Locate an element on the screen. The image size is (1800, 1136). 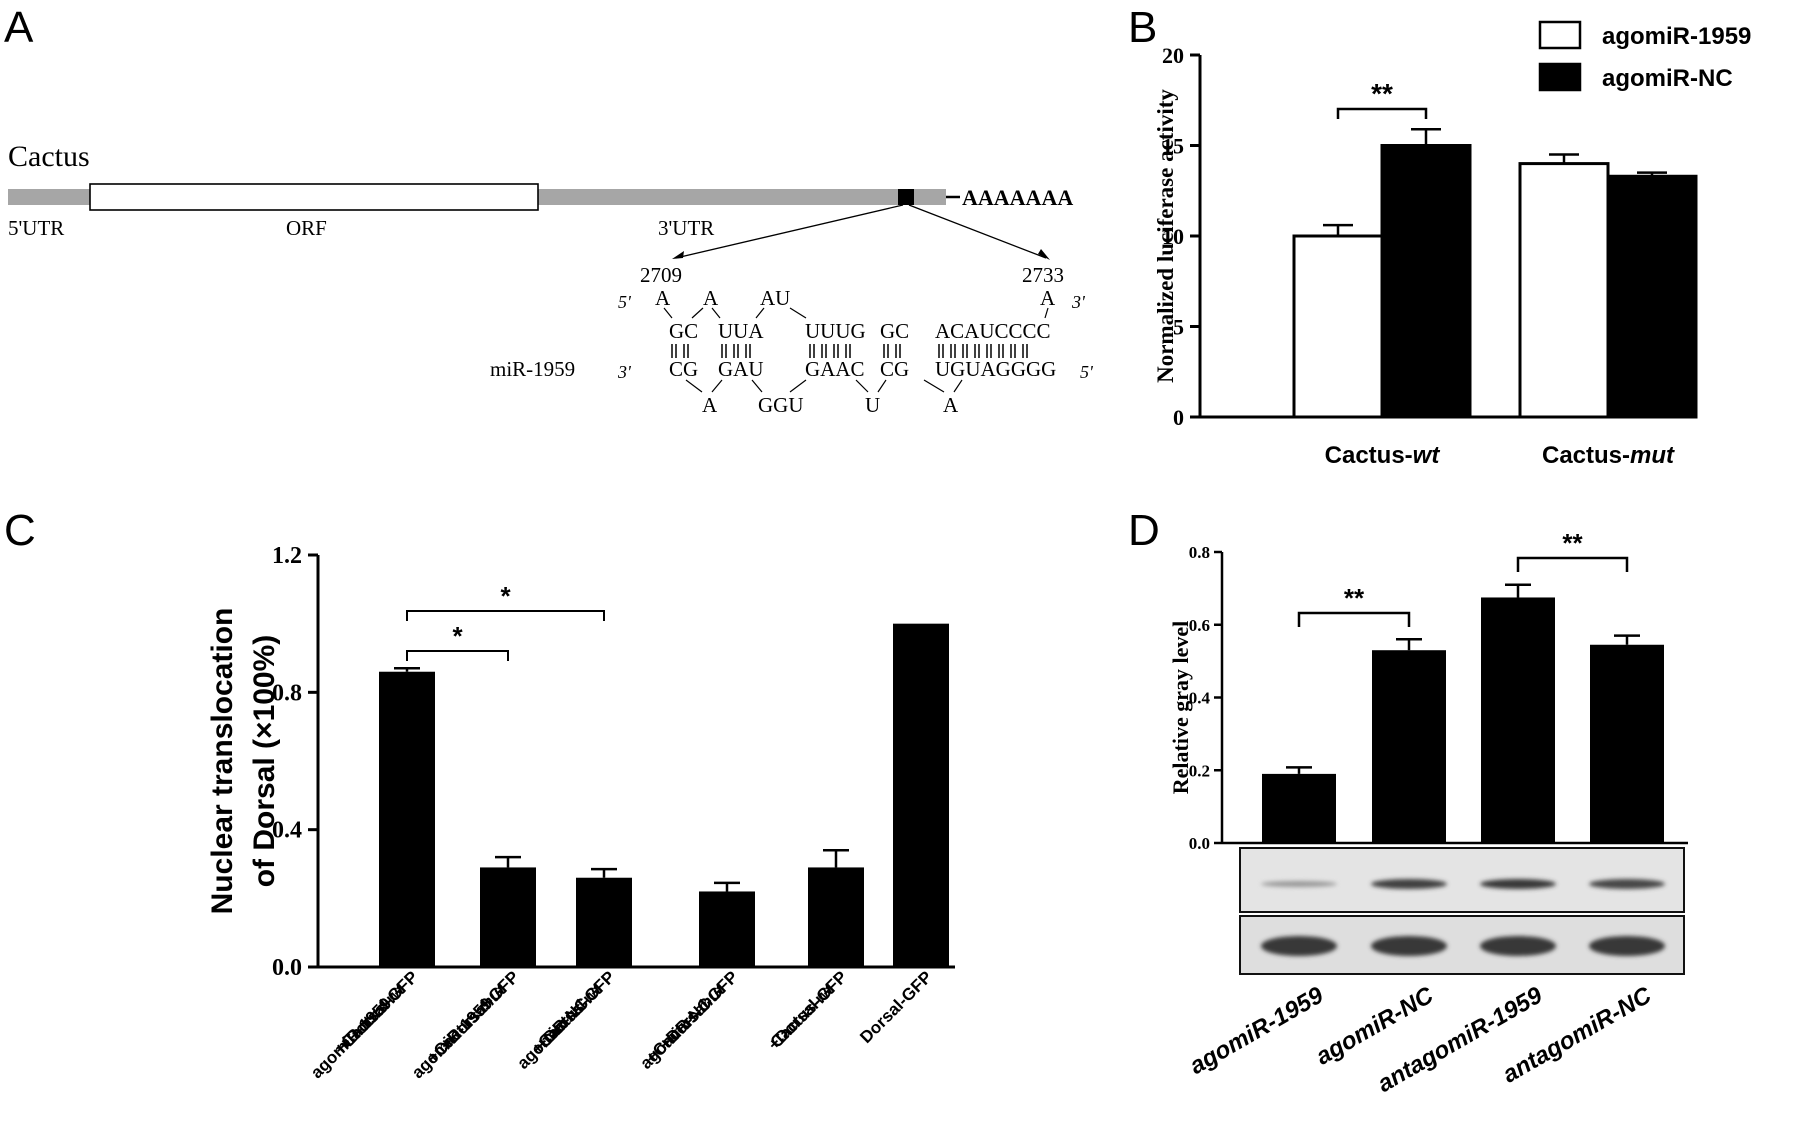
zoom-arrow-left is located at coordinates (678, 255).